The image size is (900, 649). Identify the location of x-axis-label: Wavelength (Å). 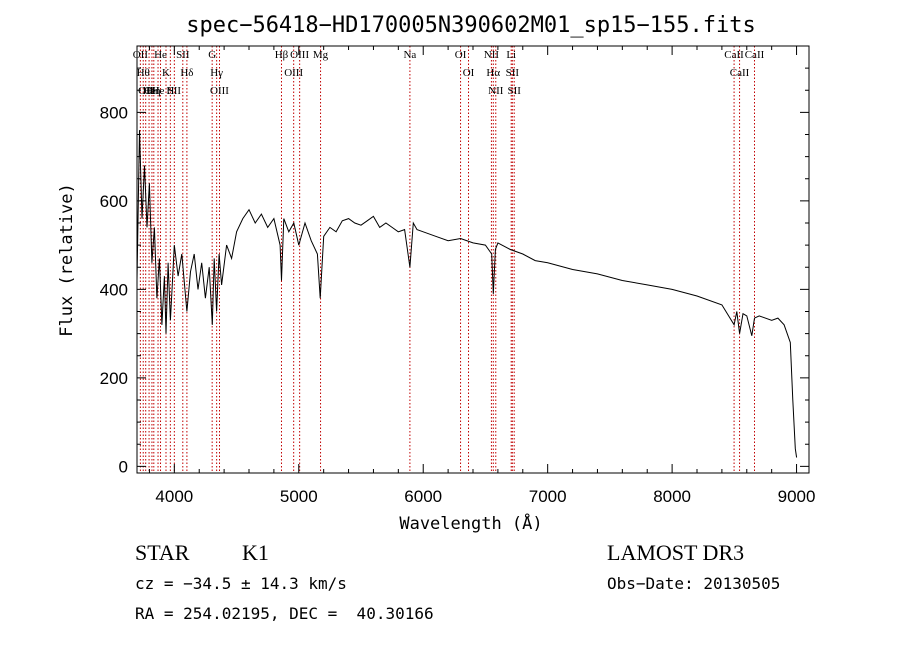
(470, 523).